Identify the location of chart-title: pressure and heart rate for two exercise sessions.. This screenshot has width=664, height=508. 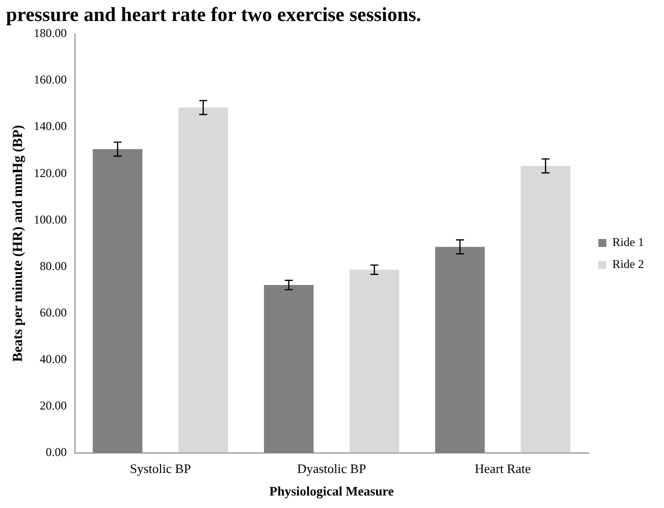
(214, 15).